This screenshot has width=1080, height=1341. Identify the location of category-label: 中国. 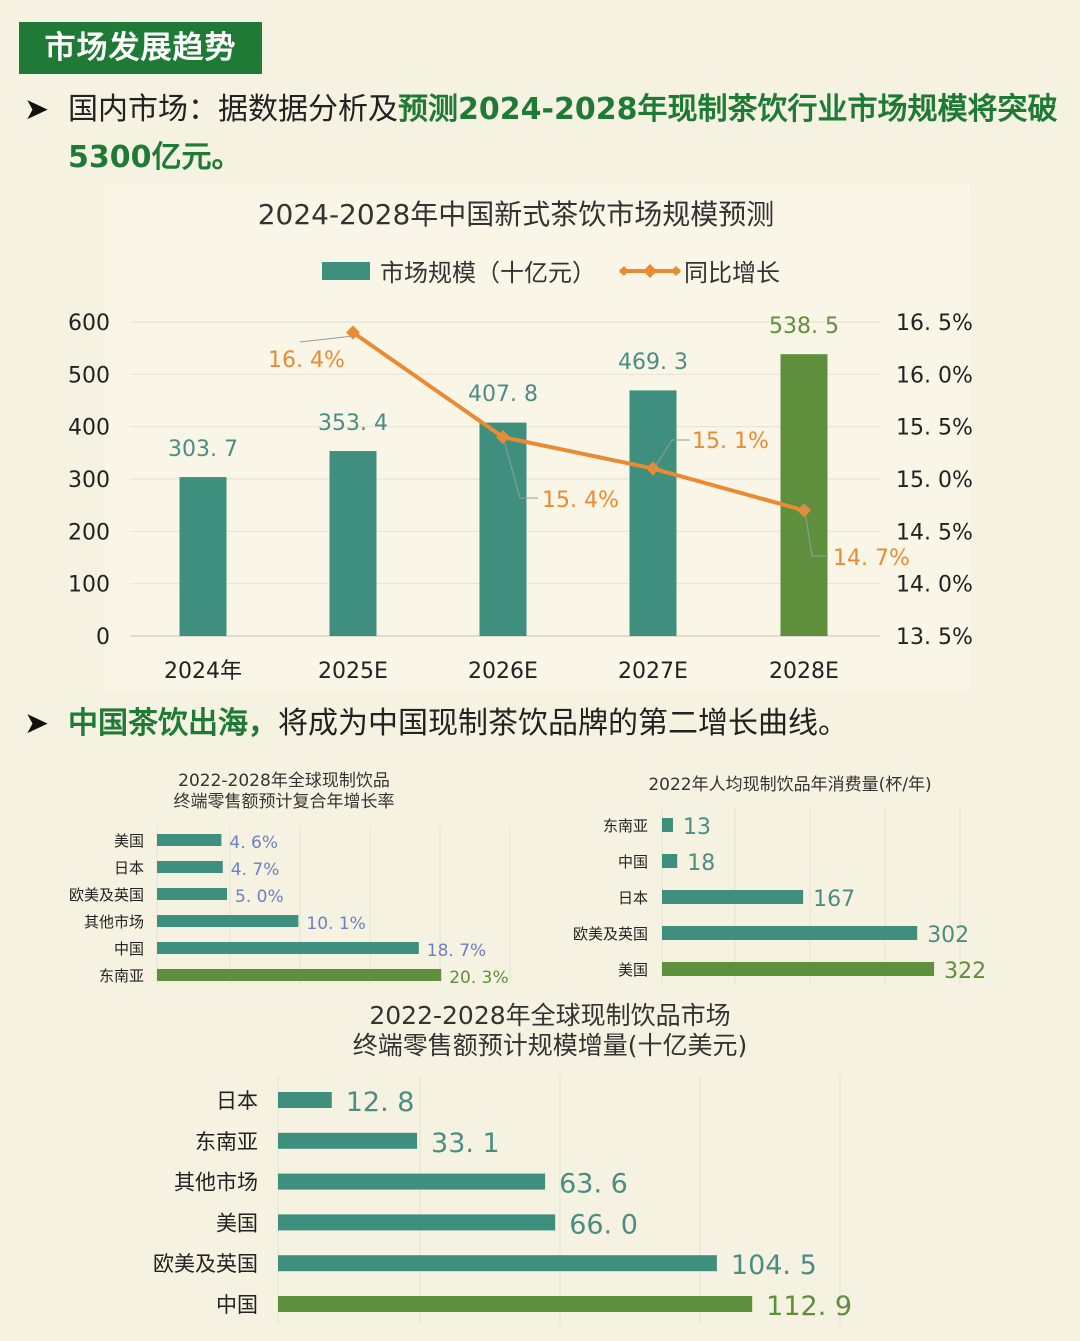
(237, 1305).